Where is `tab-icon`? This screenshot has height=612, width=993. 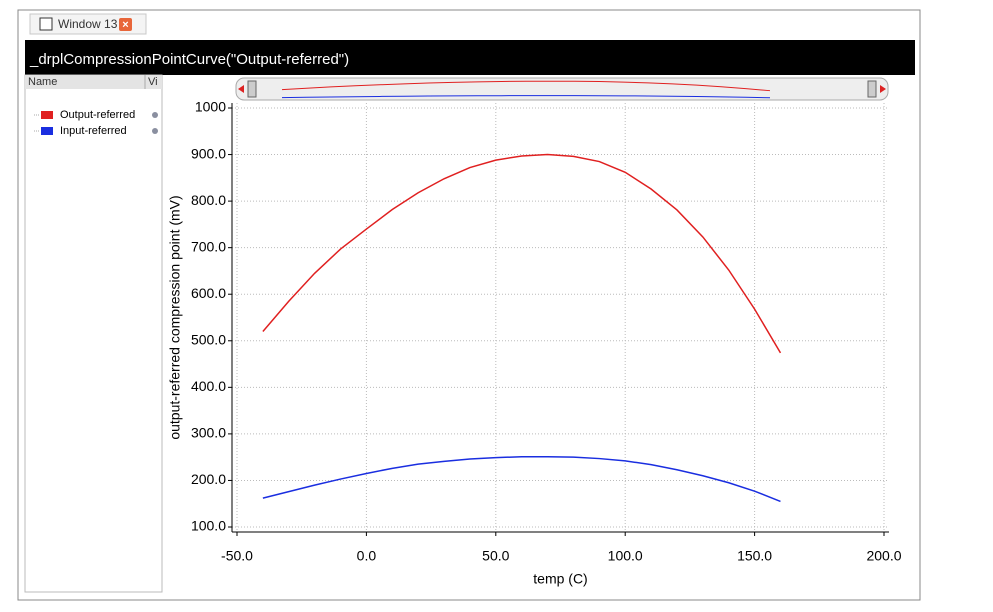 tab-icon is located at coordinates (46, 24).